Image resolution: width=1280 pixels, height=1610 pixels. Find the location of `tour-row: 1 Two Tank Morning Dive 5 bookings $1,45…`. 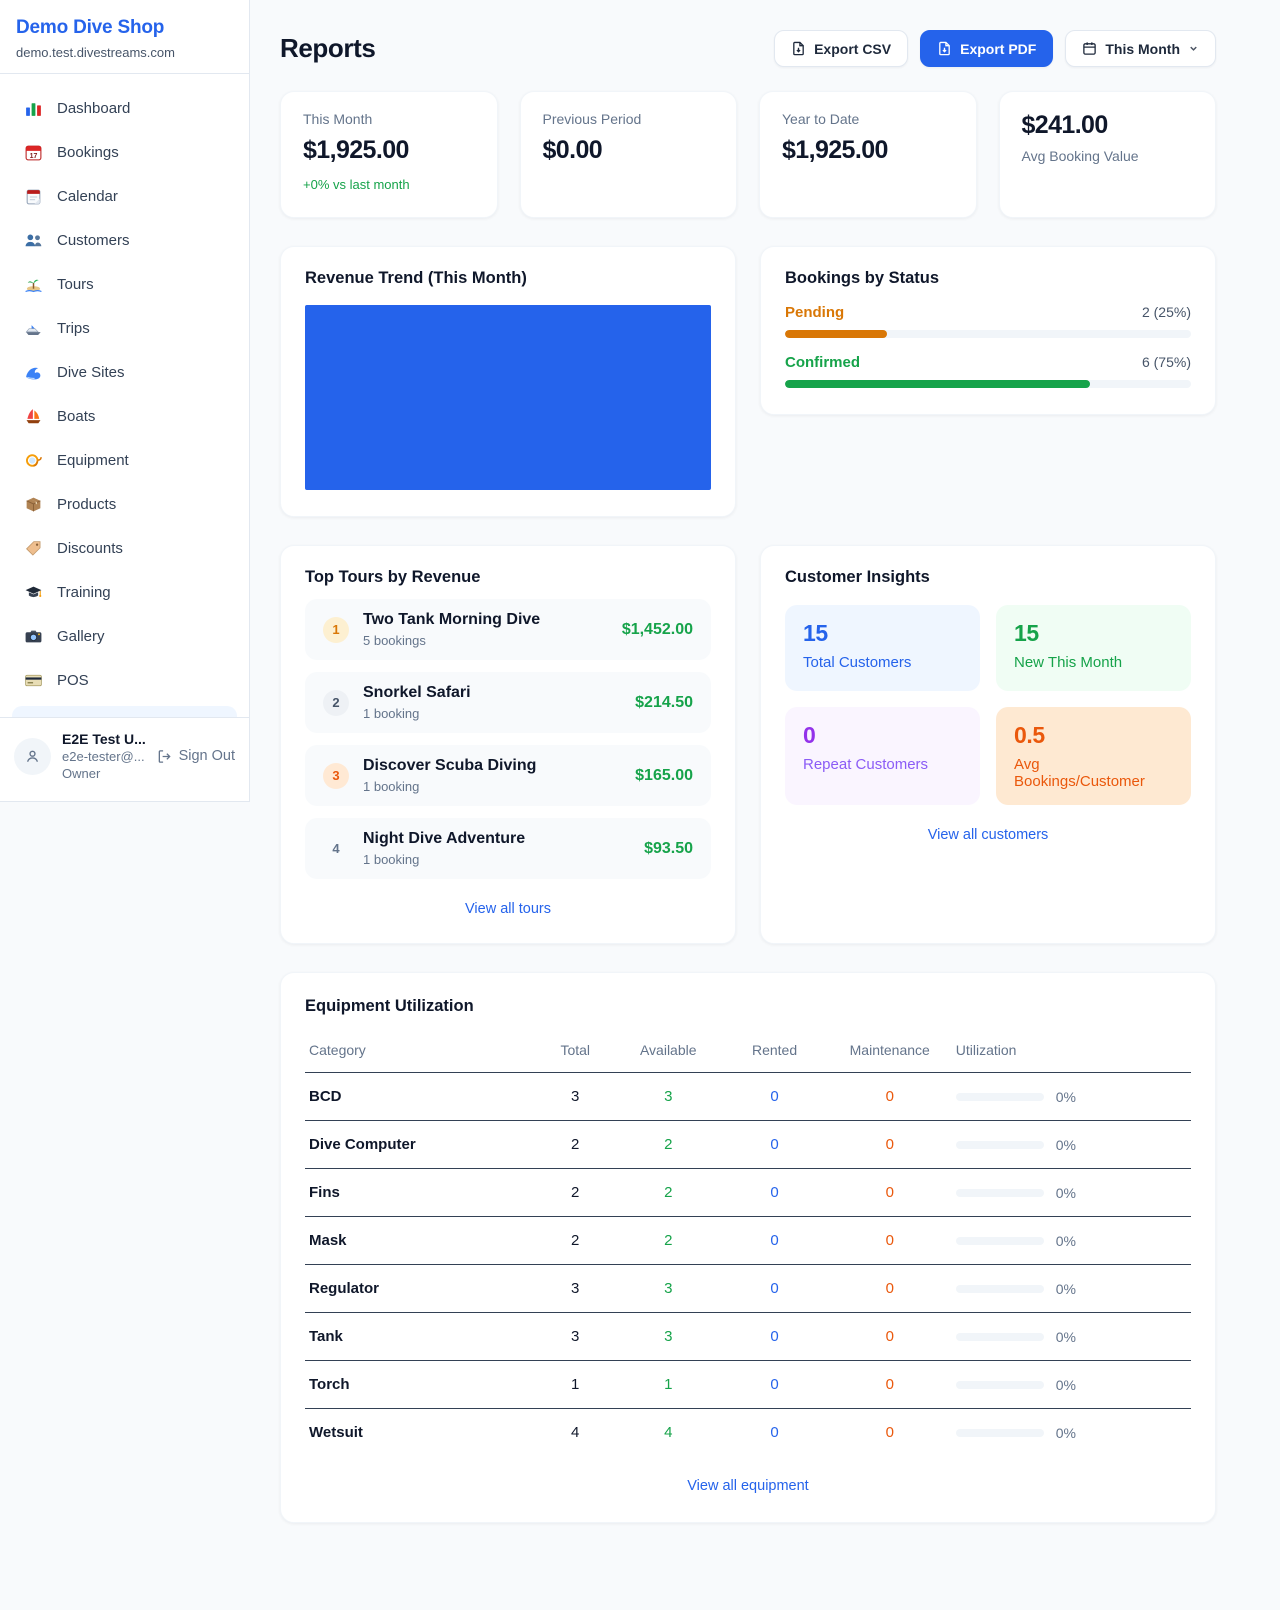

tour-row: 1 Two Tank Morning Dive 5 bookings $1,45… is located at coordinates (508, 629).